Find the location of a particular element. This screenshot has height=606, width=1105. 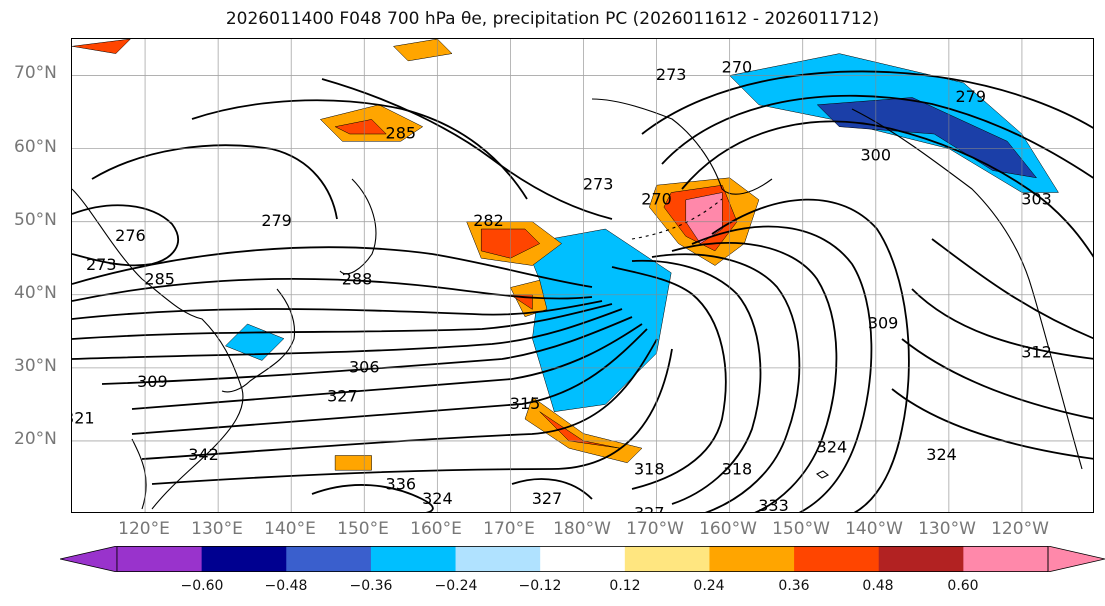

lon-label-140w: 140°W is located at coordinates (874, 529).